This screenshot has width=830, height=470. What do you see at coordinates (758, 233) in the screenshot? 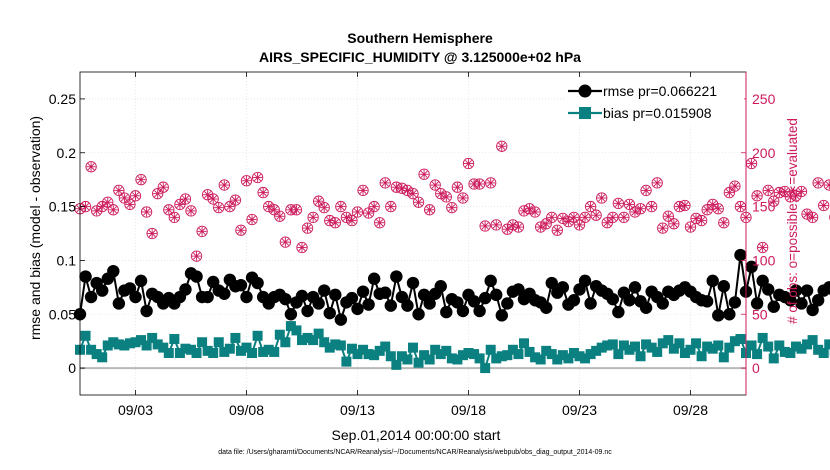
I see `y-right-ticks: 0 50 100 150 200 250` at bounding box center [758, 233].